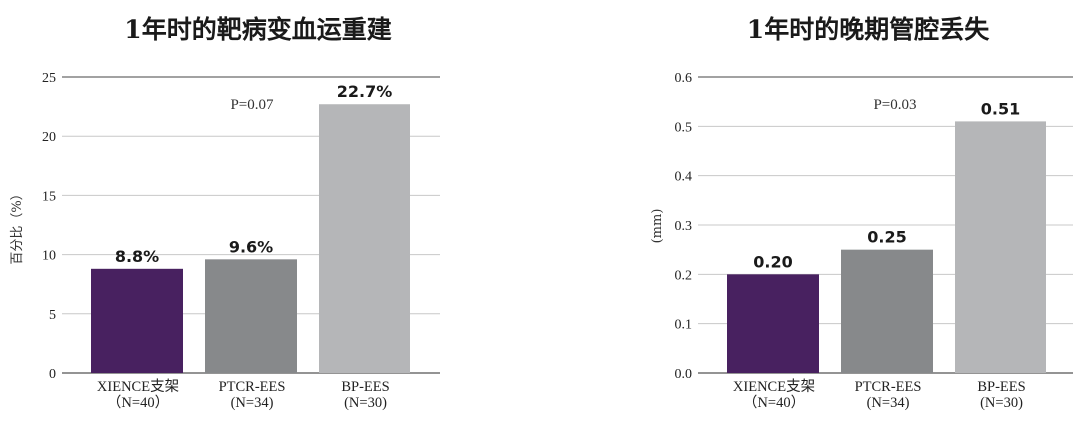 This screenshot has width=1080, height=422. Describe the element at coordinates (49, 137) in the screenshot. I see `y-tick-label: 20` at that location.